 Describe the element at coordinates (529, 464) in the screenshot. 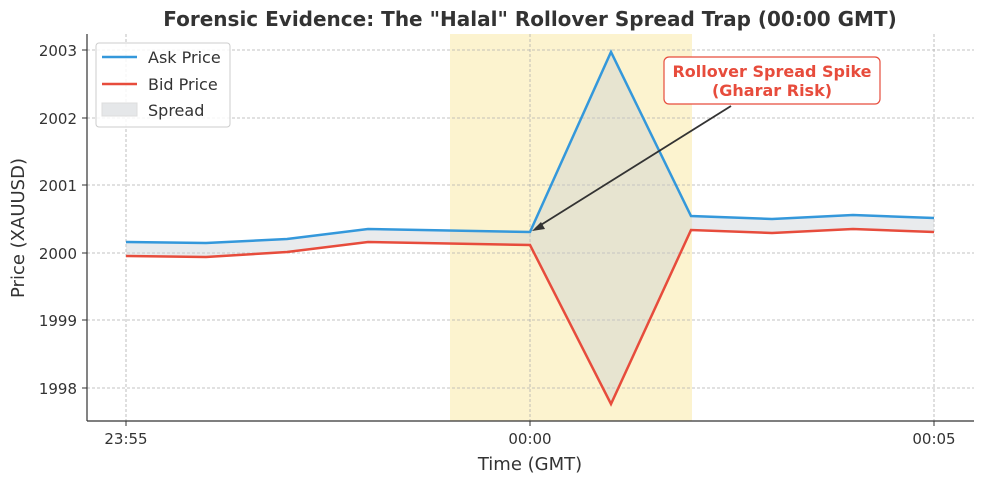

I see `x-axis-label: Time (GMT)` at that location.